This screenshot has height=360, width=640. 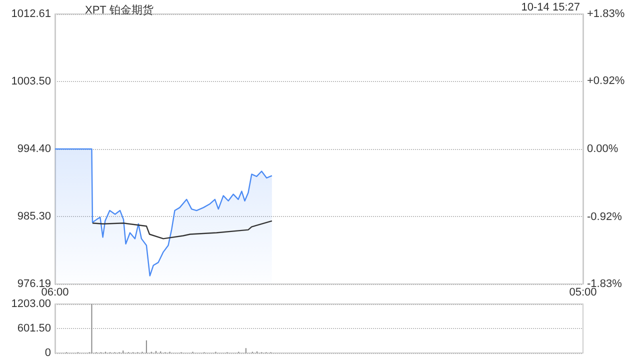 What do you see at coordinates (55, 292) in the screenshot?
I see `x-tick-label: 06:00` at bounding box center [55, 292].